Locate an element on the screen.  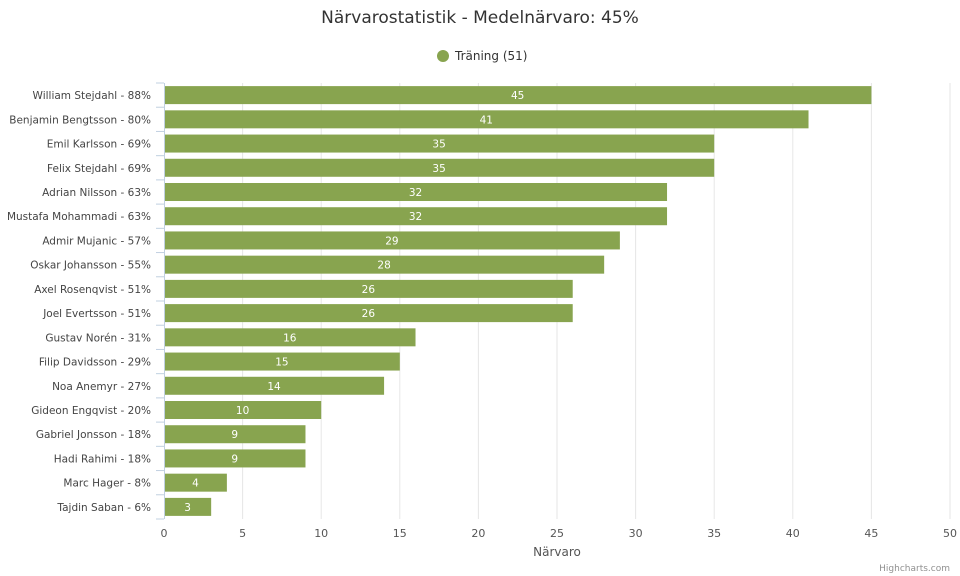
x-tick-label-25: 25 is located at coordinates (557, 533).